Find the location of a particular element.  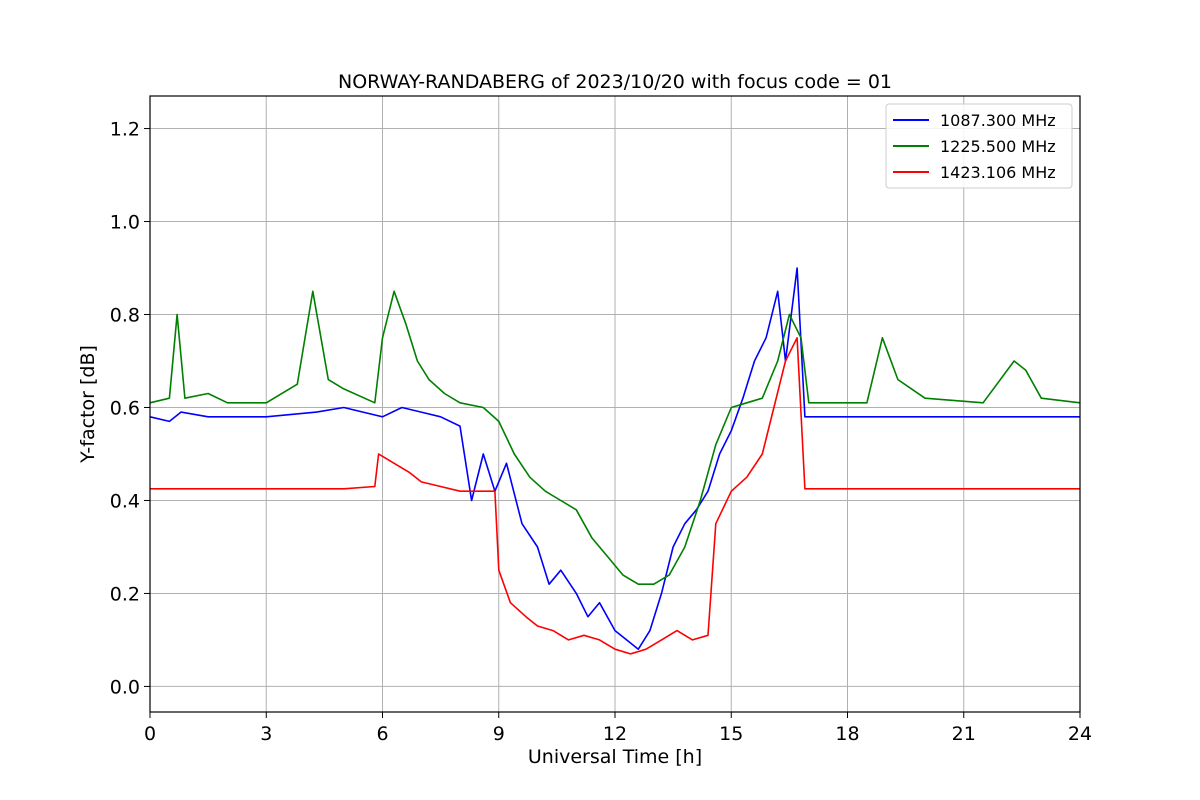

x-tick-label: 12 is located at coordinates (615, 734).